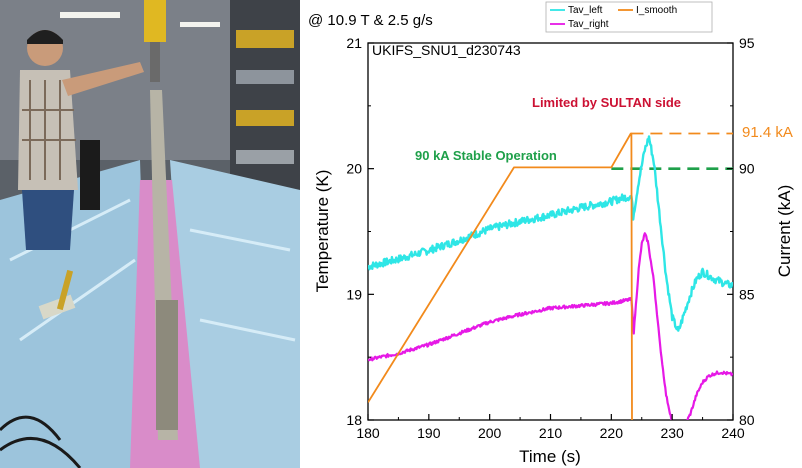  I want to click on y-left-tick-label: 21, so click(354, 43).